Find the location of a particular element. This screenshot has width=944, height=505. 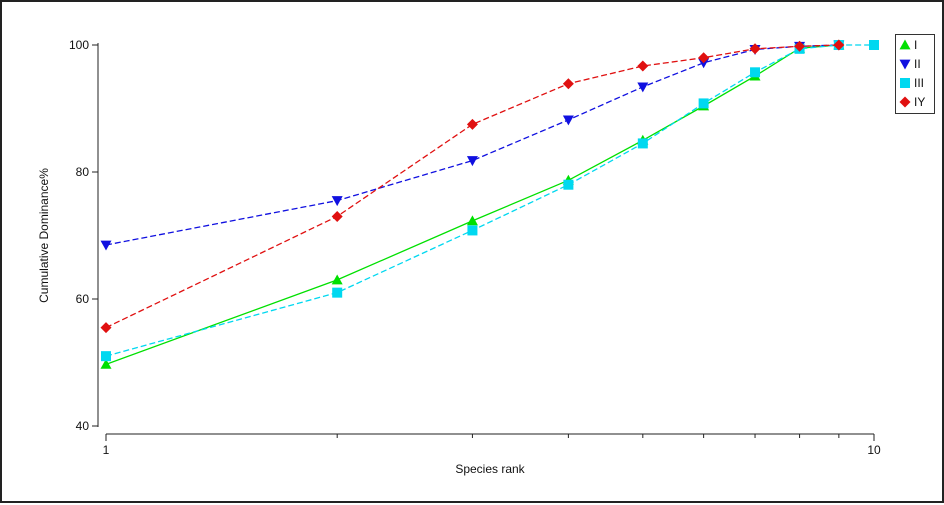

legend-item-series-4: IY is located at coordinates (917, 102).